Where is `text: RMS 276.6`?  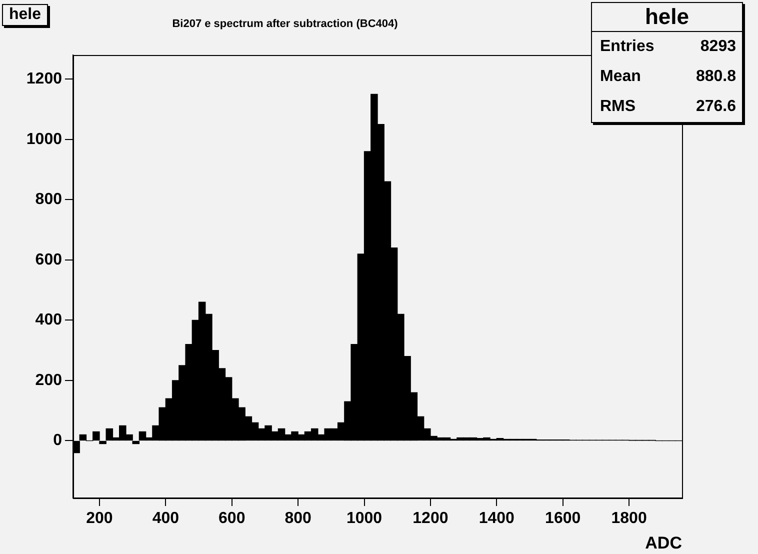
text: RMS 276.6 is located at coordinates (668, 106).